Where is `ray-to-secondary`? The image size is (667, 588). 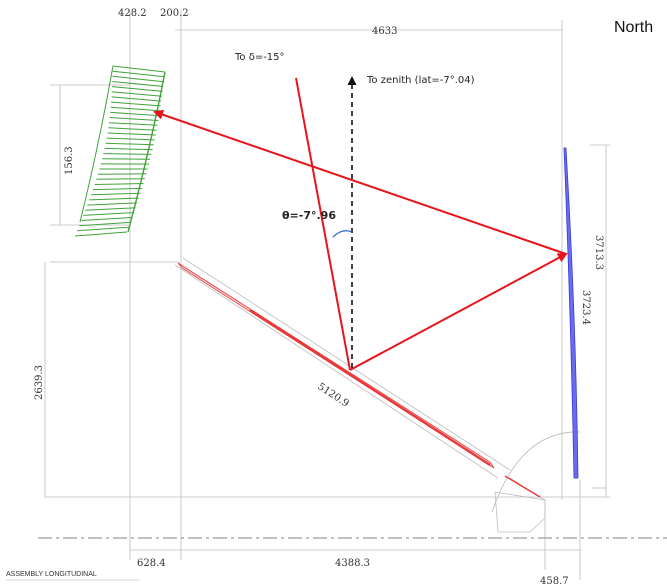 ray-to-secondary is located at coordinates (458, 312).